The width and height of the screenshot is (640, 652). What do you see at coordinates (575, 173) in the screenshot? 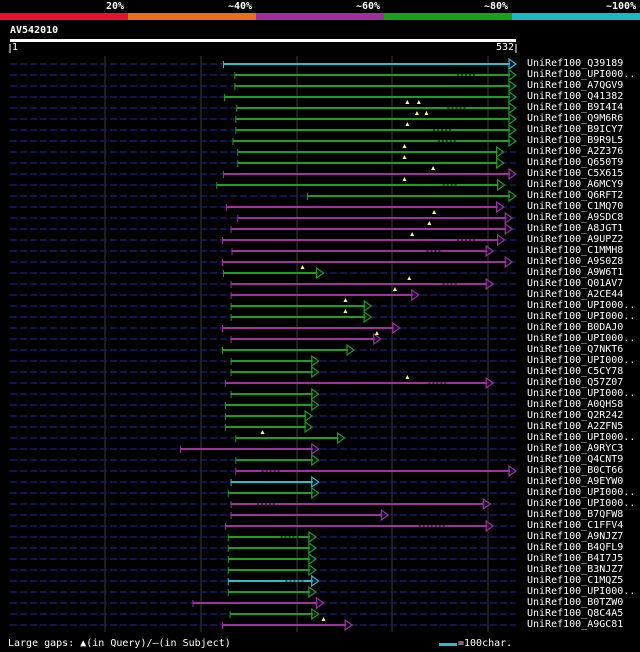
I see `hit-label: UniRef100_C5X615` at bounding box center [575, 173].